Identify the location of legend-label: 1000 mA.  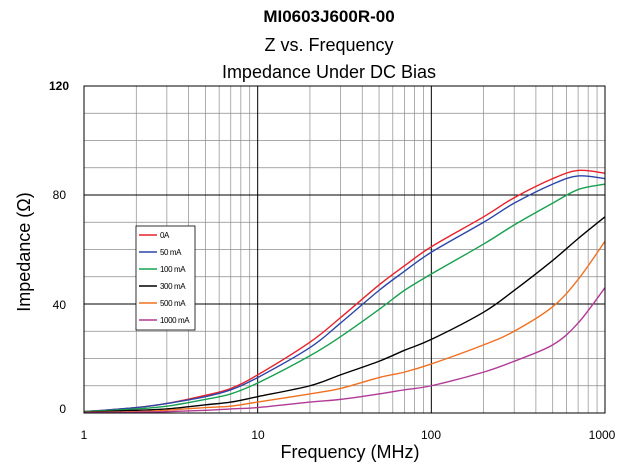
(175, 320).